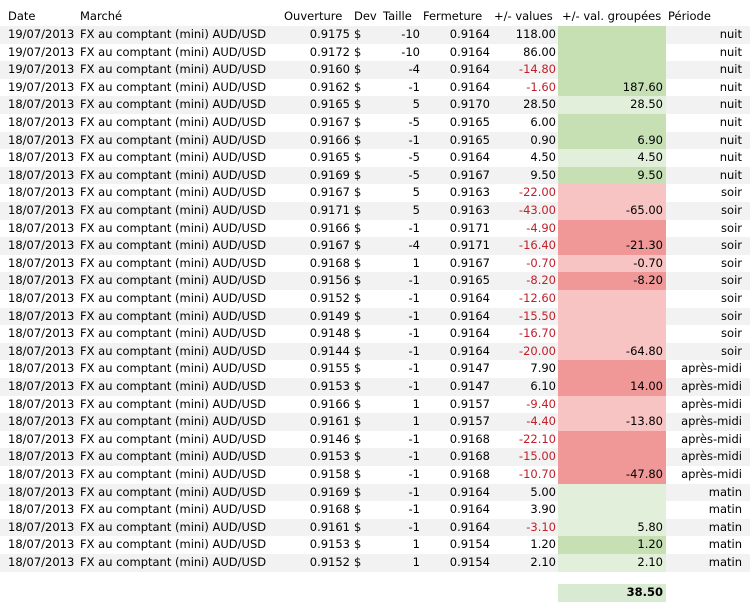  What do you see at coordinates (612, 211) in the screenshot?
I see `grouped-cell: -65.00` at bounding box center [612, 211].